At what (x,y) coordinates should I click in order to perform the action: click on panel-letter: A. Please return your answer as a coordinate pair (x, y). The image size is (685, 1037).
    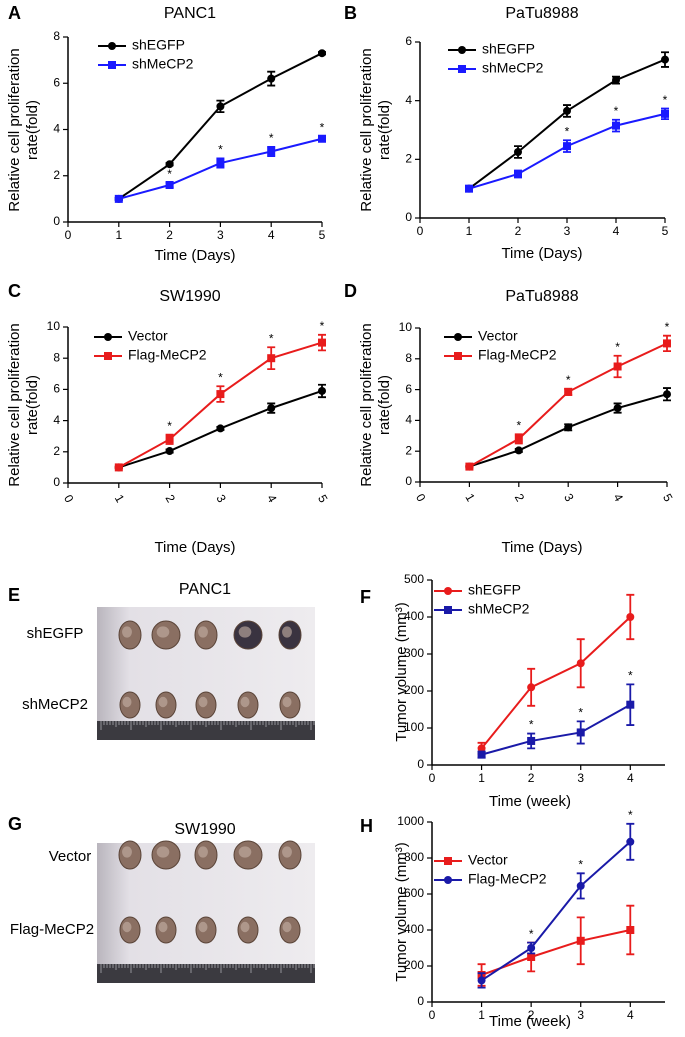
    Looking at the image, I should click on (14, 13).